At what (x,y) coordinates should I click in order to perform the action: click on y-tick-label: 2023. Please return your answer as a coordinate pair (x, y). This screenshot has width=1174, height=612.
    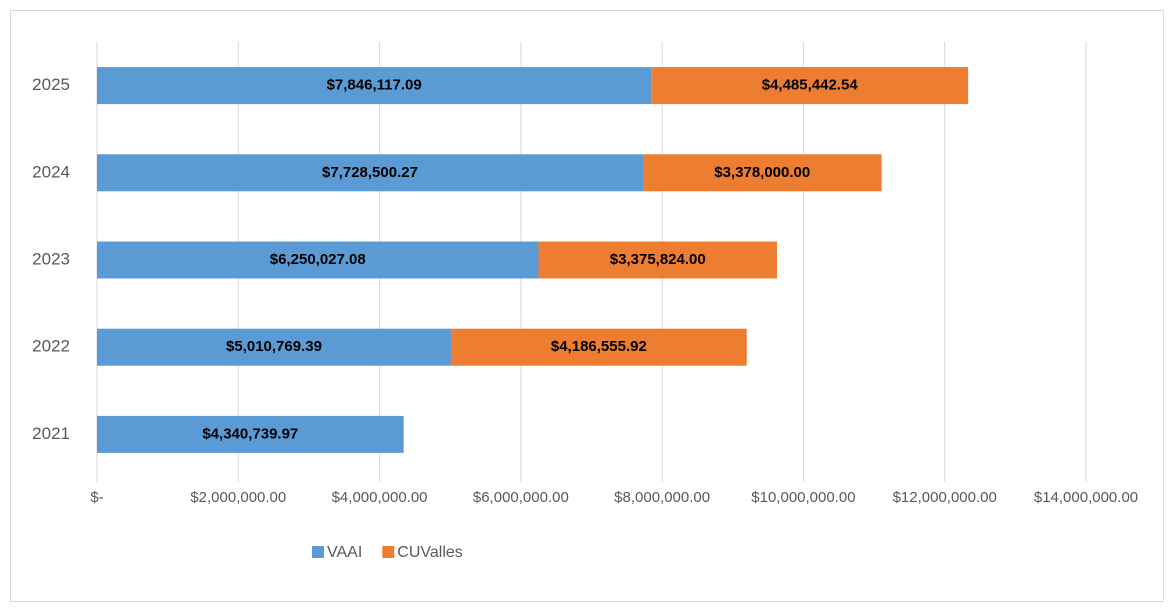
    Looking at the image, I should click on (51, 258).